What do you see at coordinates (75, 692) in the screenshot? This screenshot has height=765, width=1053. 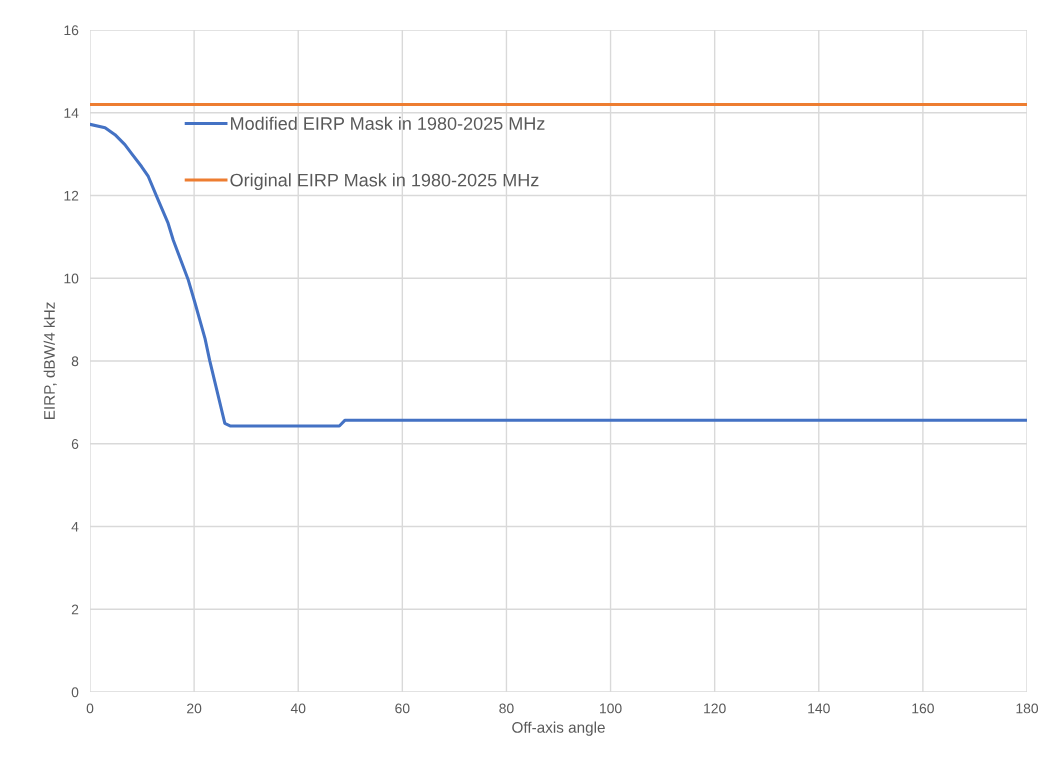 I see `y-tick-label: 0` at bounding box center [75, 692].